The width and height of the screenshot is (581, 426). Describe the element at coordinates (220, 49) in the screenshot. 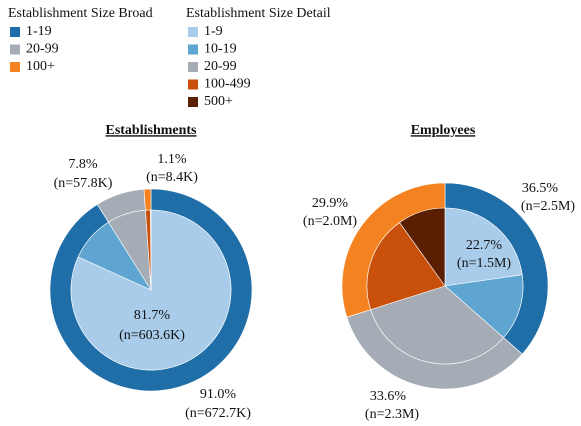

I see `legend-label: 10-19` at that location.